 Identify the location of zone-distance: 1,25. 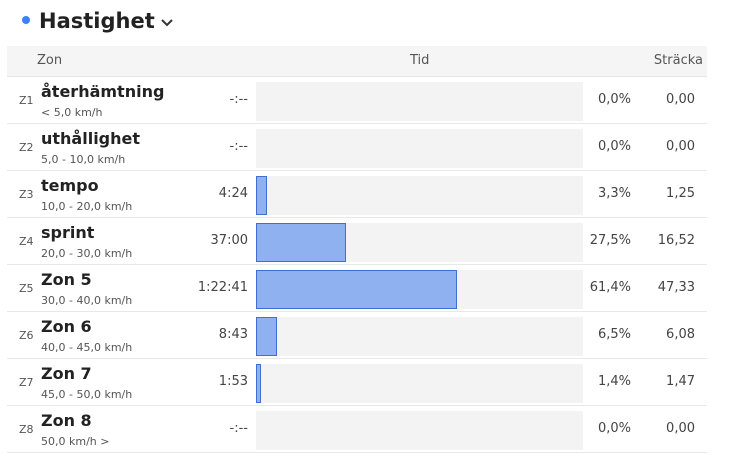
(680, 193).